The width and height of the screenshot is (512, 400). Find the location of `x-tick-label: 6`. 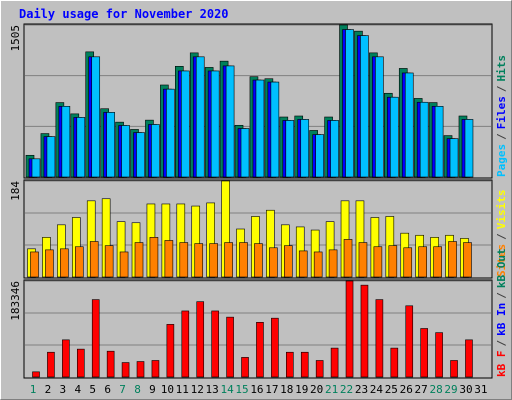

x-tick-label: 6 is located at coordinates (107, 389).